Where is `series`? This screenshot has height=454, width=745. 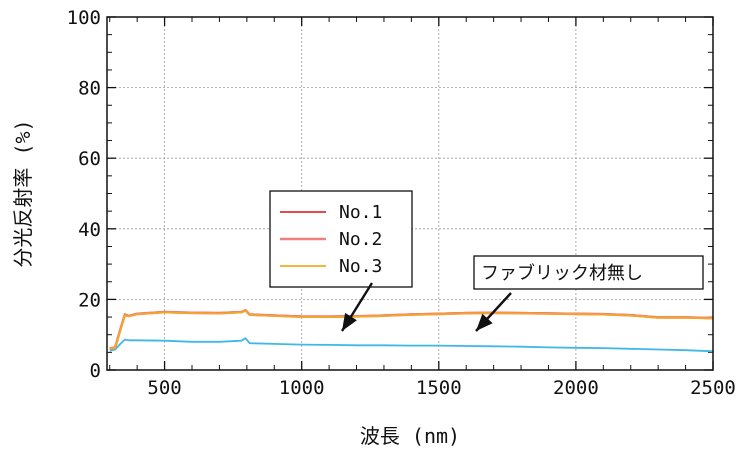
series is located at coordinates (411, 330).